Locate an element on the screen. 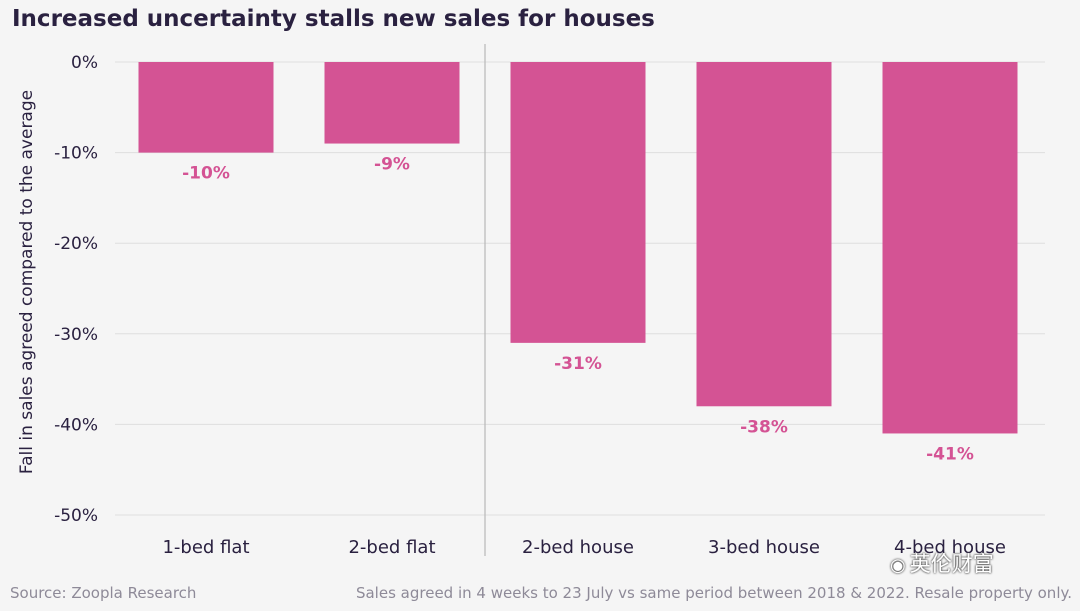 This screenshot has height=611, width=1080. x-category-label: 3-bed house is located at coordinates (764, 547).